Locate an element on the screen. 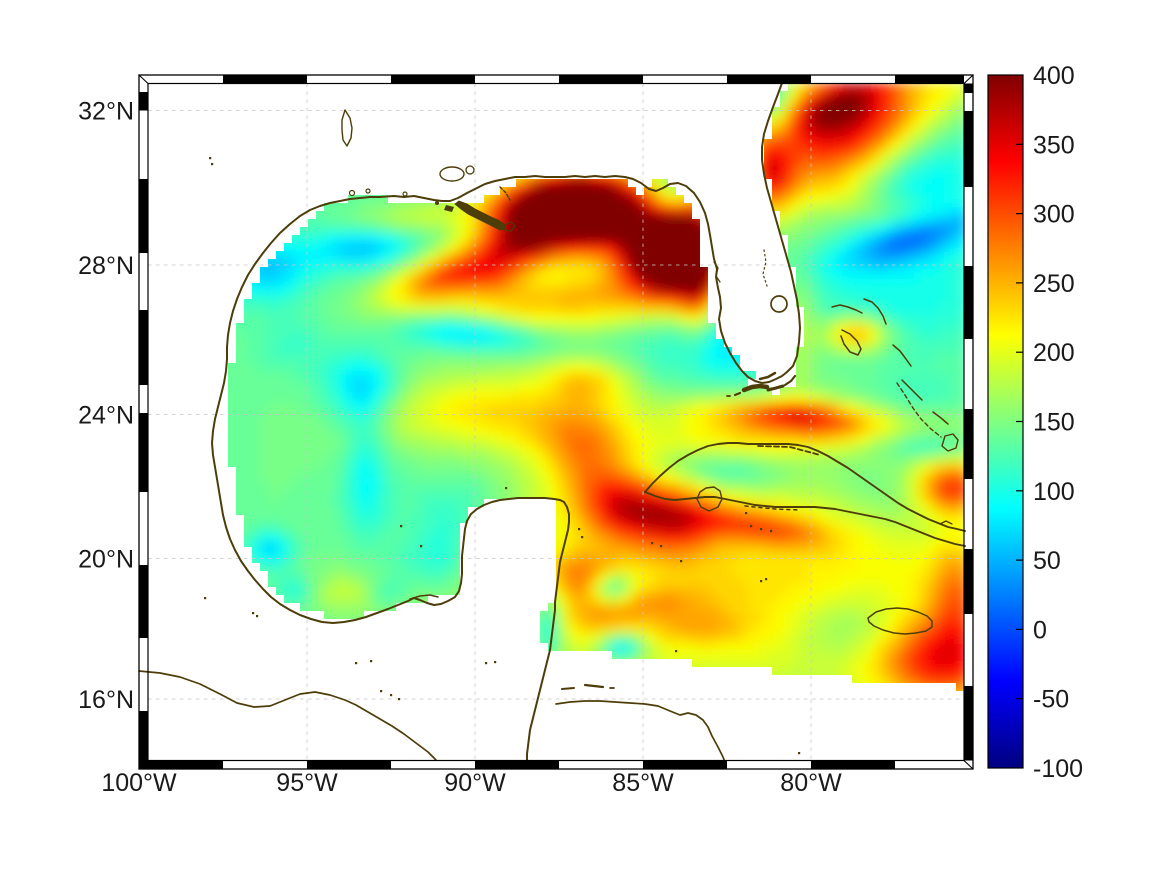  svg-text: 32°N is located at coordinates (106, 112).